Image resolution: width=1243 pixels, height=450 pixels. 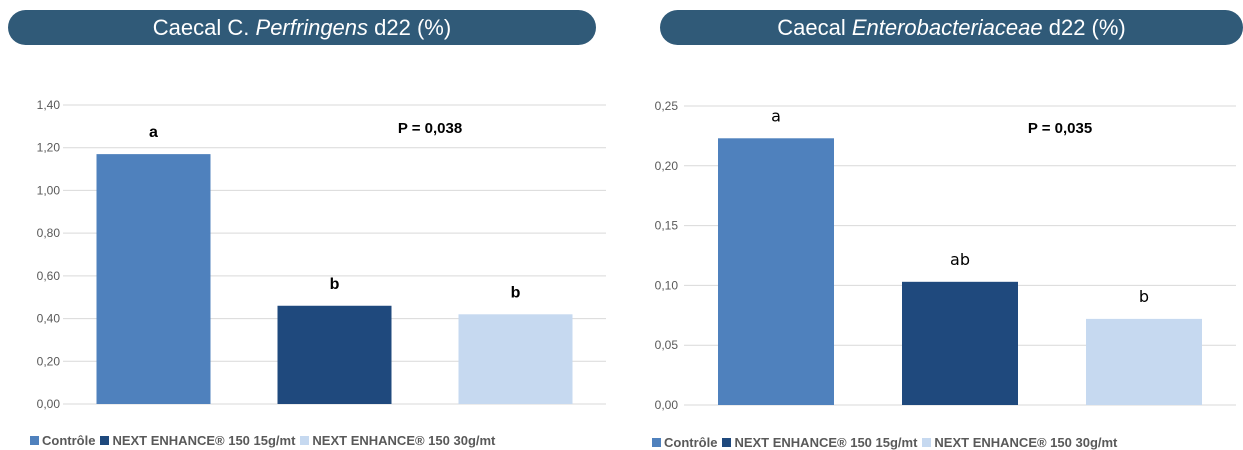 I want to click on title-pre: Caecal, so click(x=814, y=27).